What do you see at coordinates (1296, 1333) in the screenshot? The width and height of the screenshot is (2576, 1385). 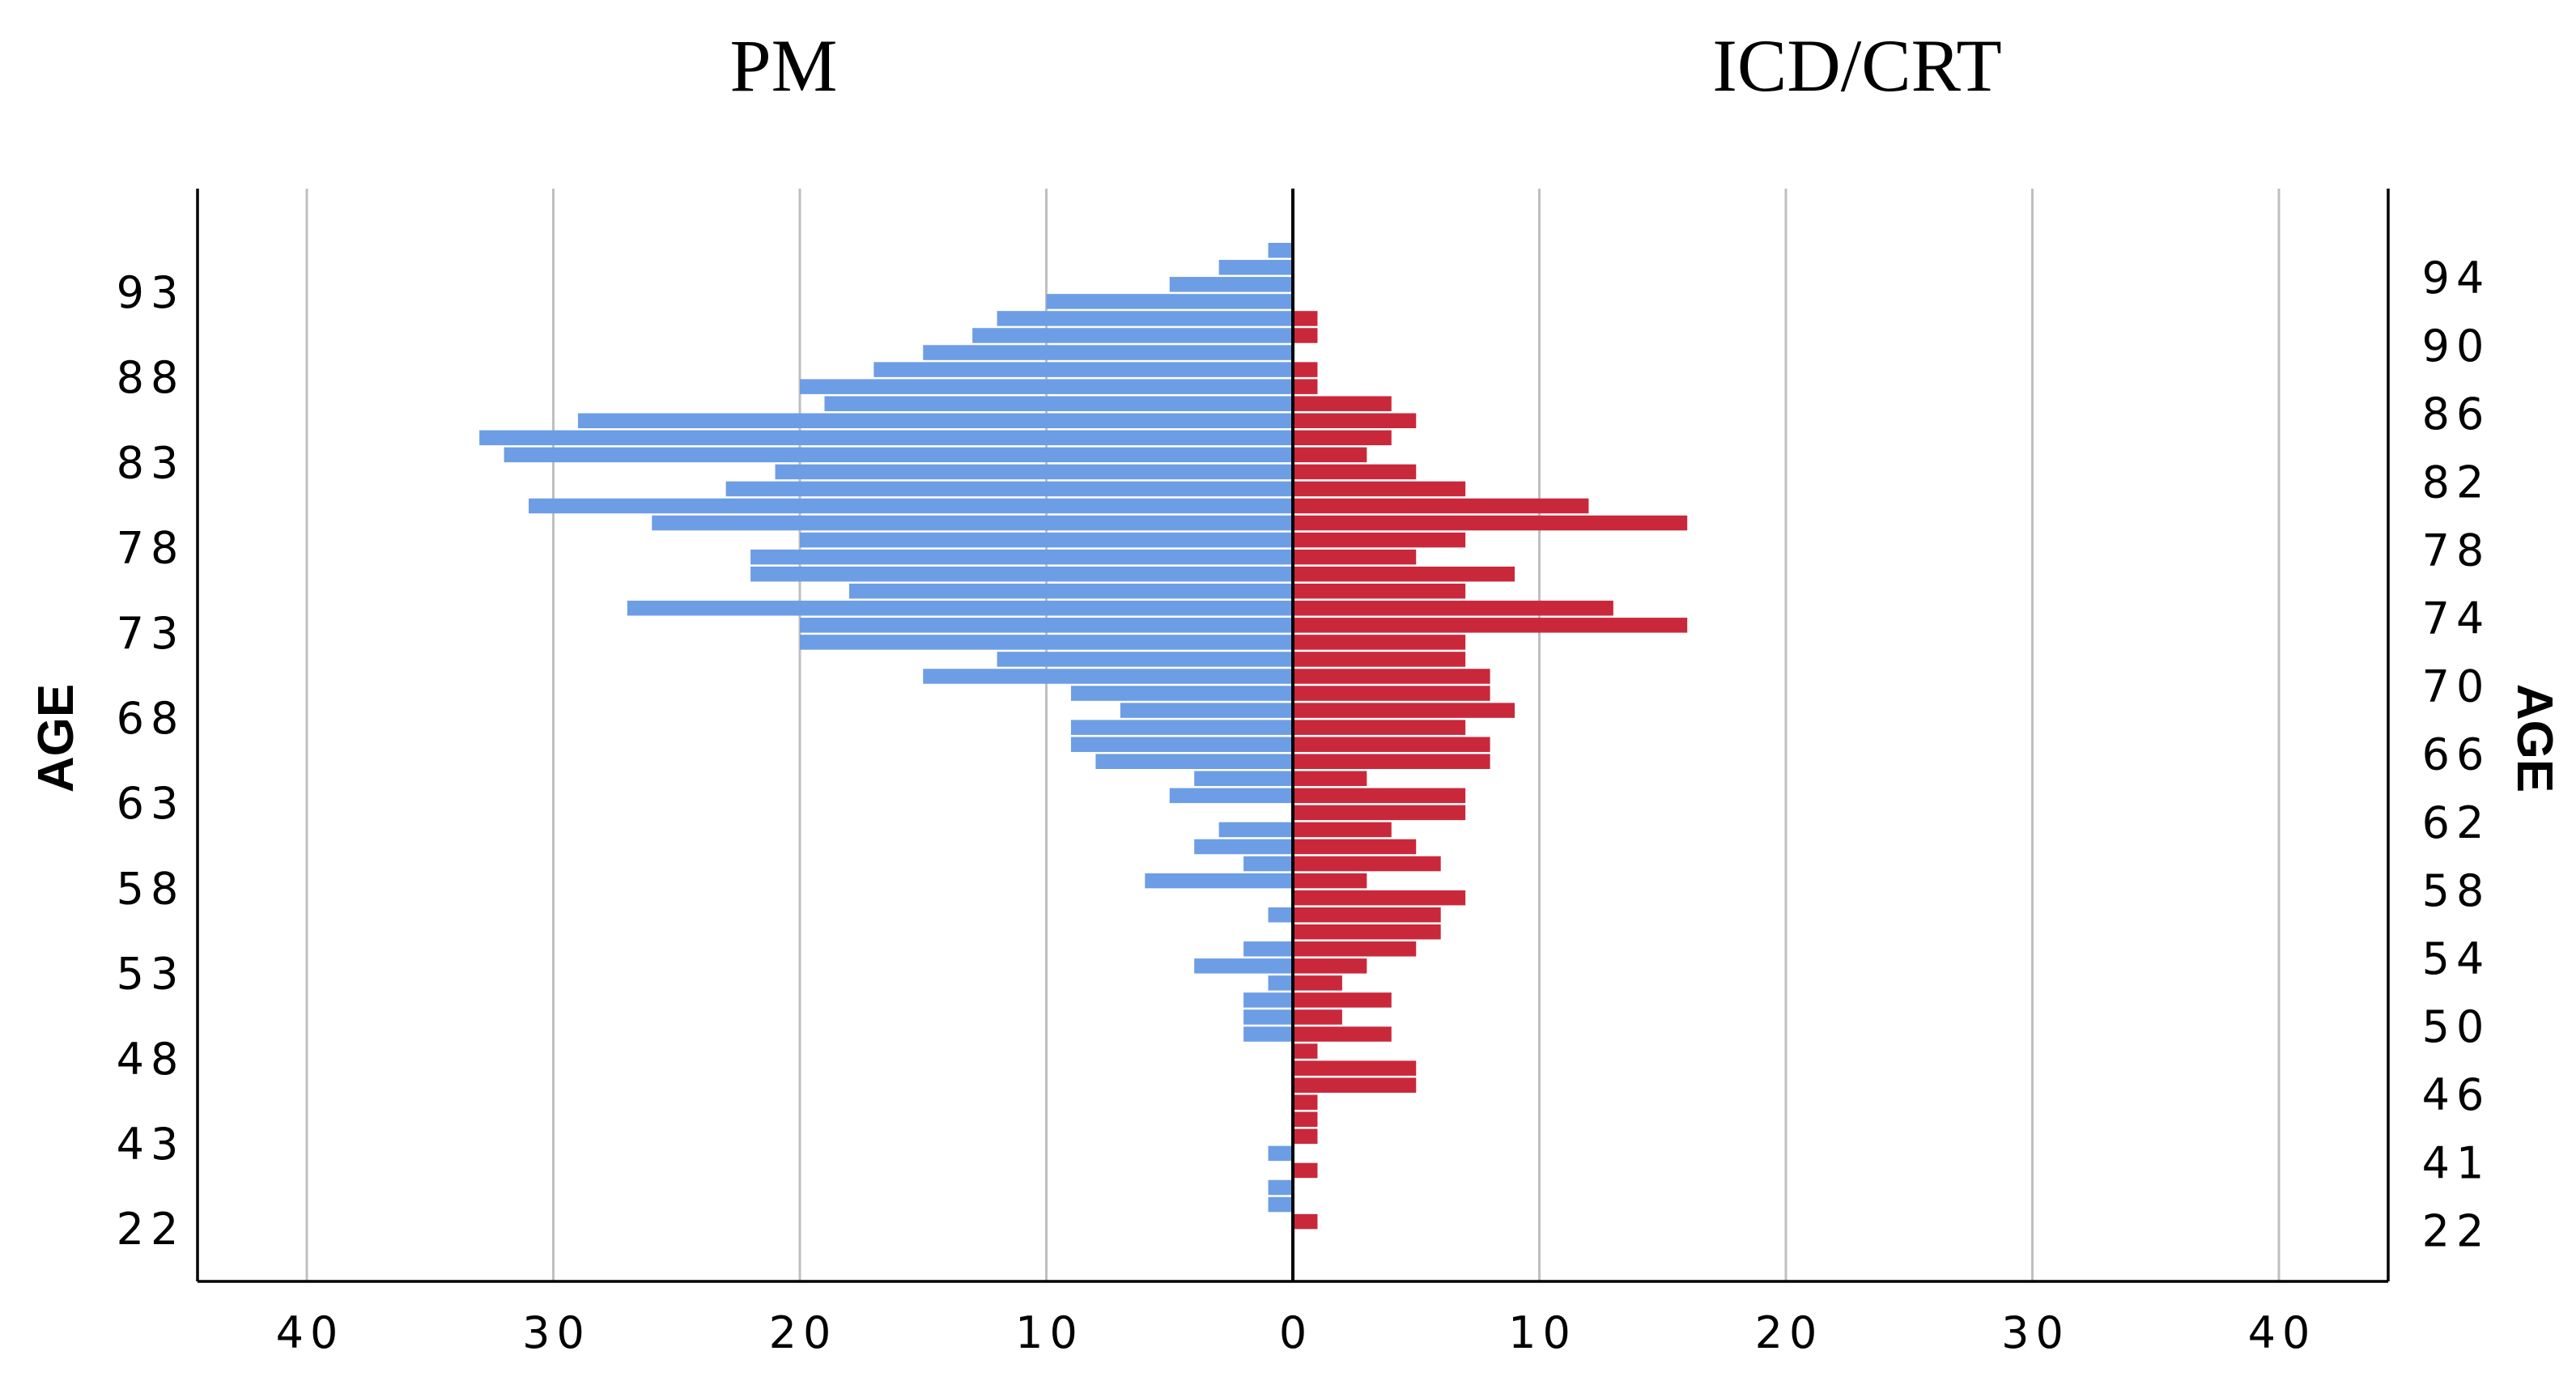 I see `x-tick-label: 0` at bounding box center [1296, 1333].